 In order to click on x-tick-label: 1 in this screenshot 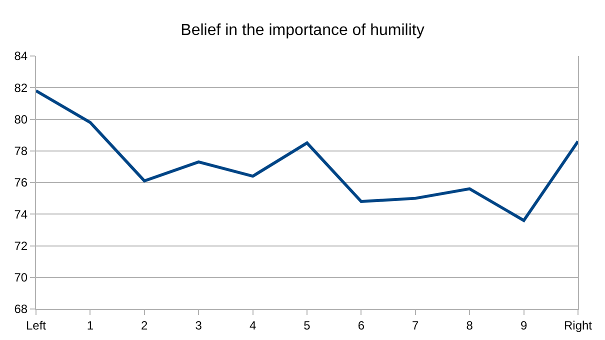, I will do `click(90, 325)`.